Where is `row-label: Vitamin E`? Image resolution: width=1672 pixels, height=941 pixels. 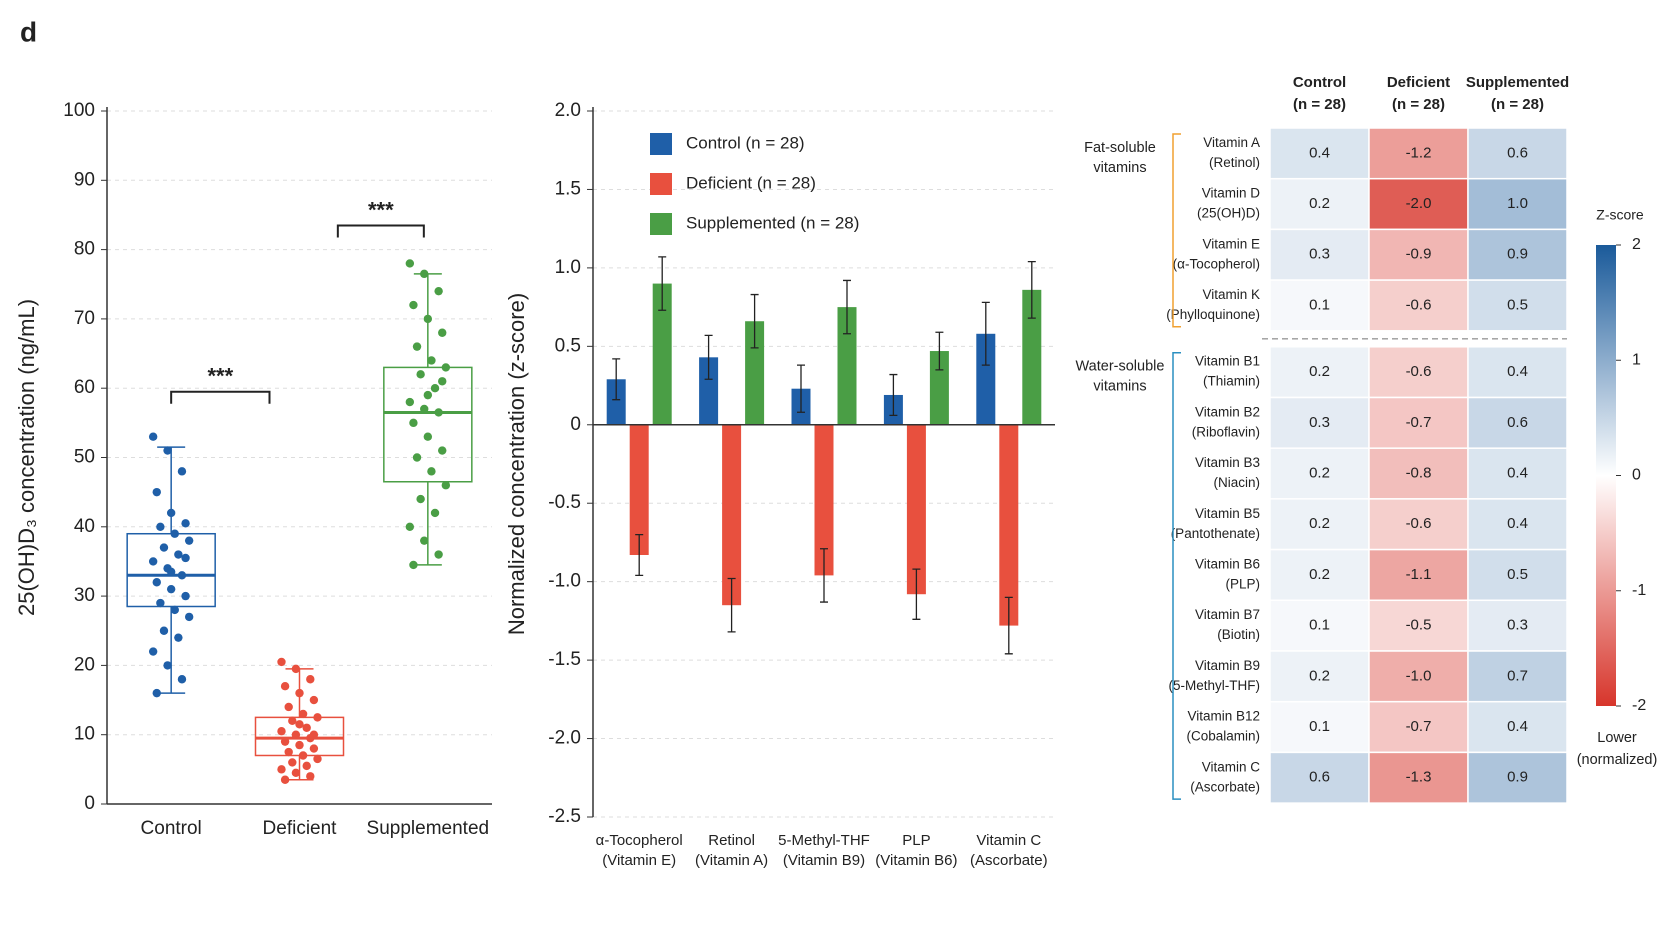
row-label: Vitamin E is located at coordinates (1231, 243).